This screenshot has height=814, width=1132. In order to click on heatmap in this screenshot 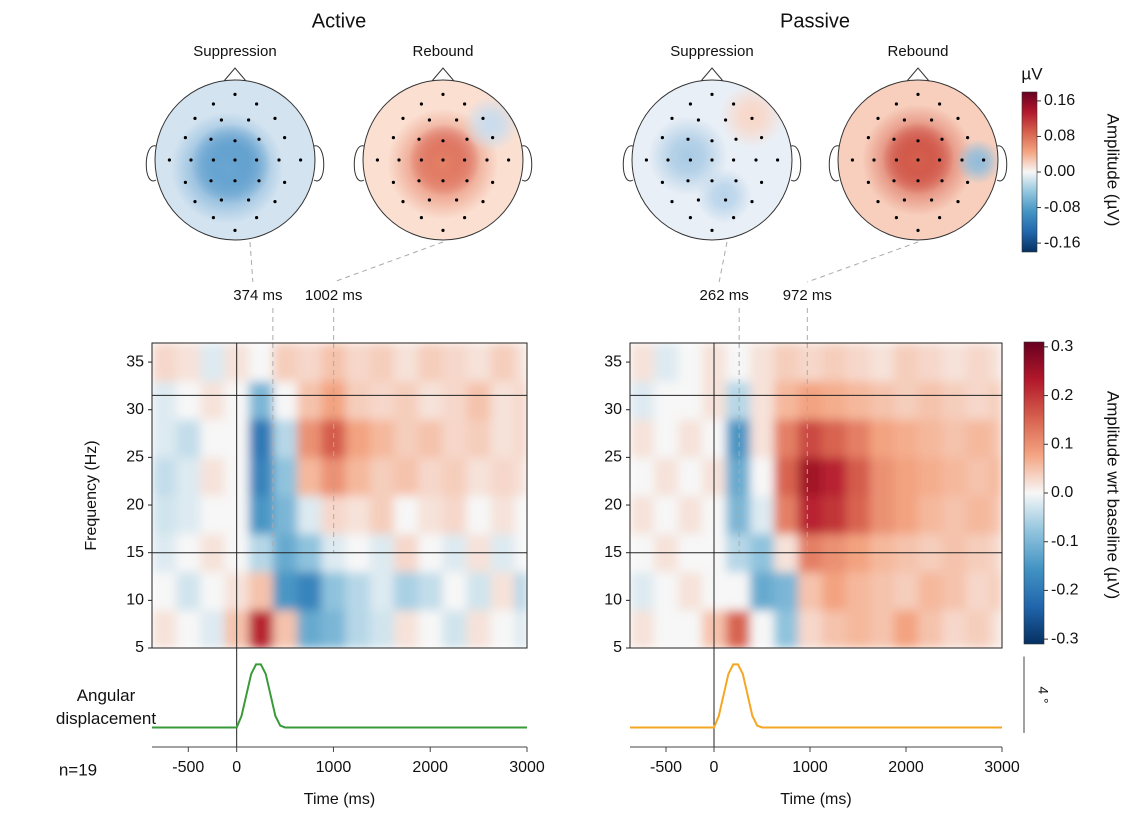, I will do `click(339, 495)`.